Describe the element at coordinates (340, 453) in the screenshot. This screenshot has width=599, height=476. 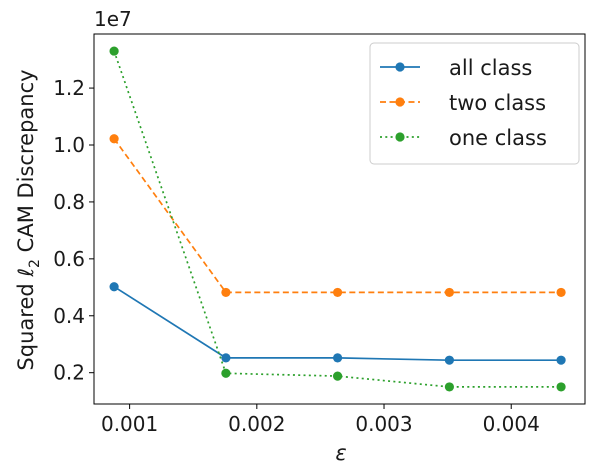
I see `x-axis-label: ε` at that location.